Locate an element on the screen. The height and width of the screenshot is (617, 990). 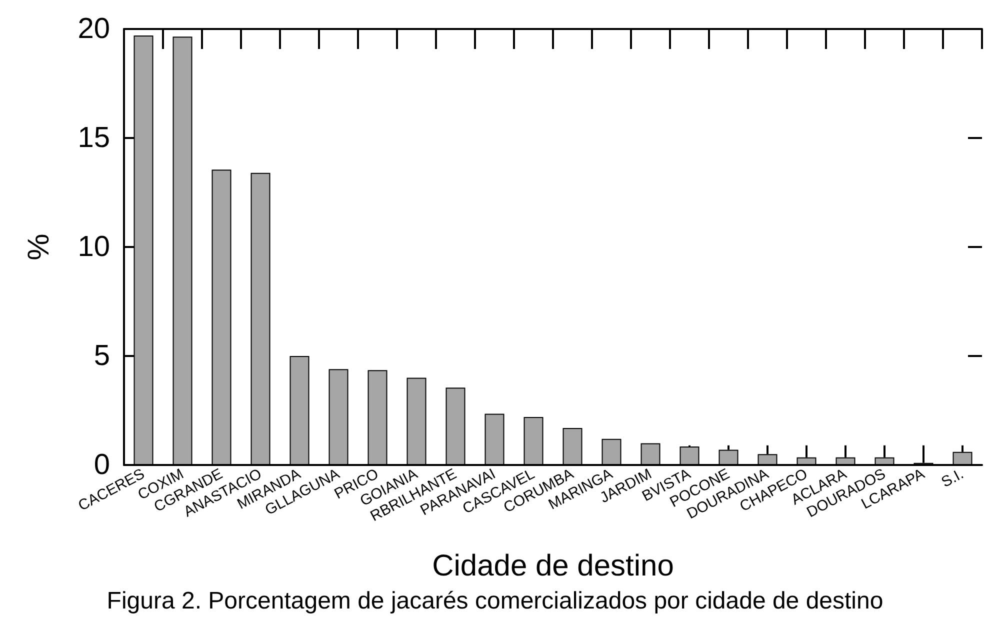
y-tick-label: 5 is located at coordinates (102, 356).